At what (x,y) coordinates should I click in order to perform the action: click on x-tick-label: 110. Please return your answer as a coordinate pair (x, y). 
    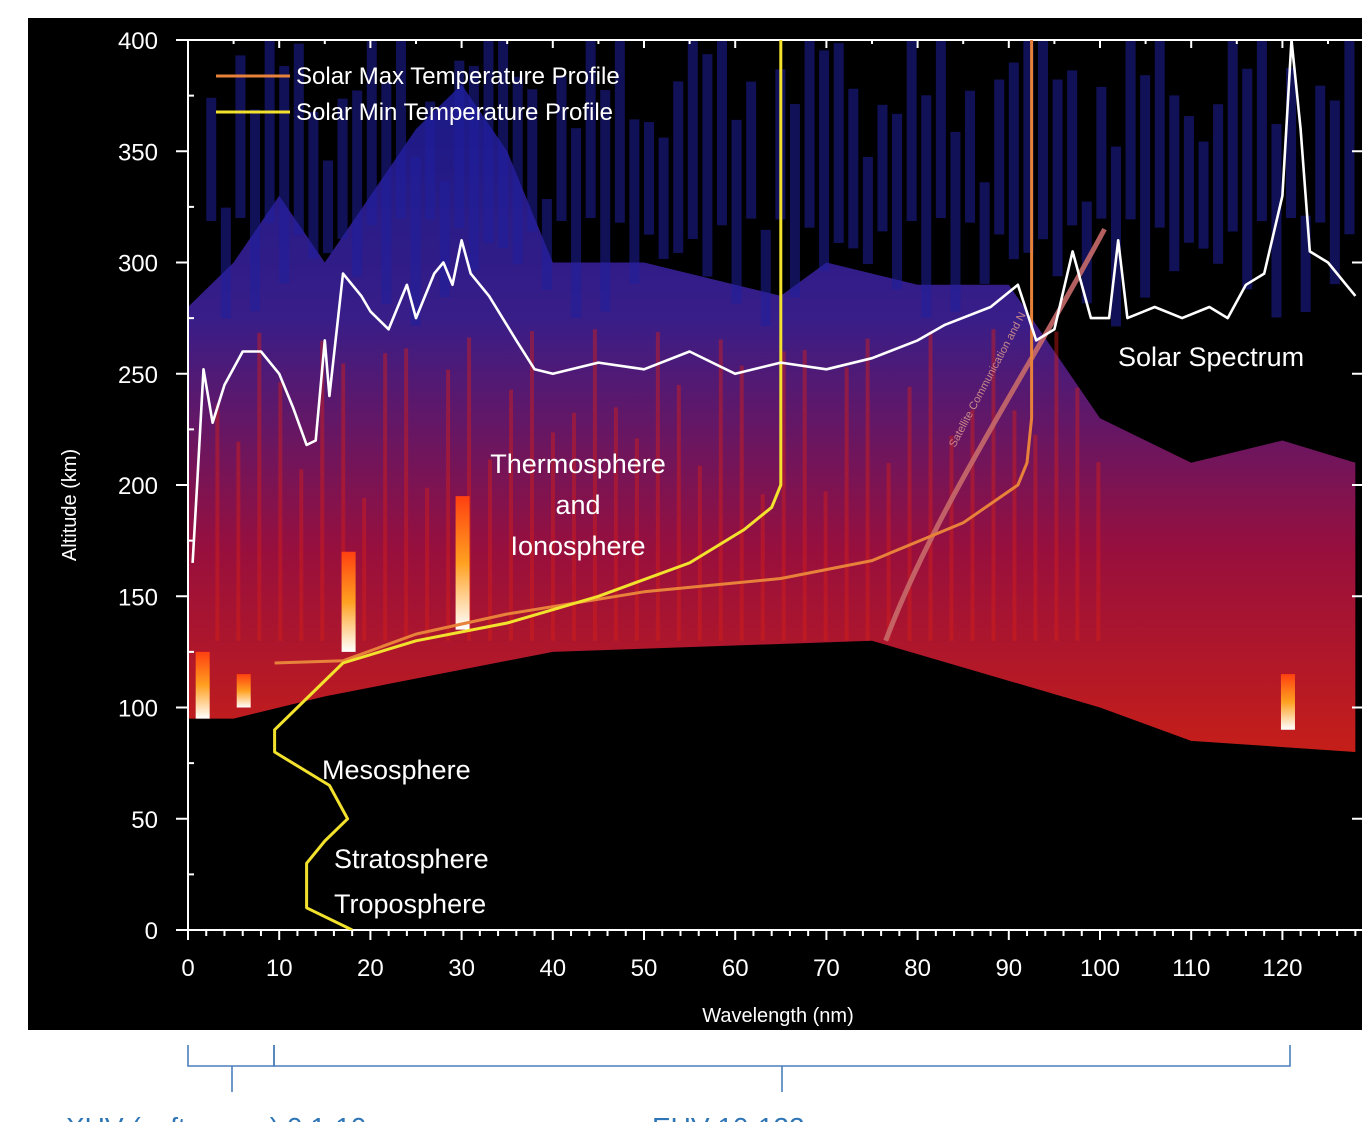
    Looking at the image, I should click on (1191, 968).